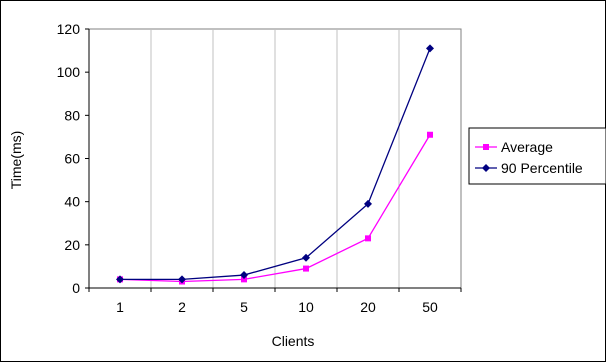 The height and width of the screenshot is (362, 606). Describe the element at coordinates (72, 245) in the screenshot. I see `y-tick-label: 20` at that location.